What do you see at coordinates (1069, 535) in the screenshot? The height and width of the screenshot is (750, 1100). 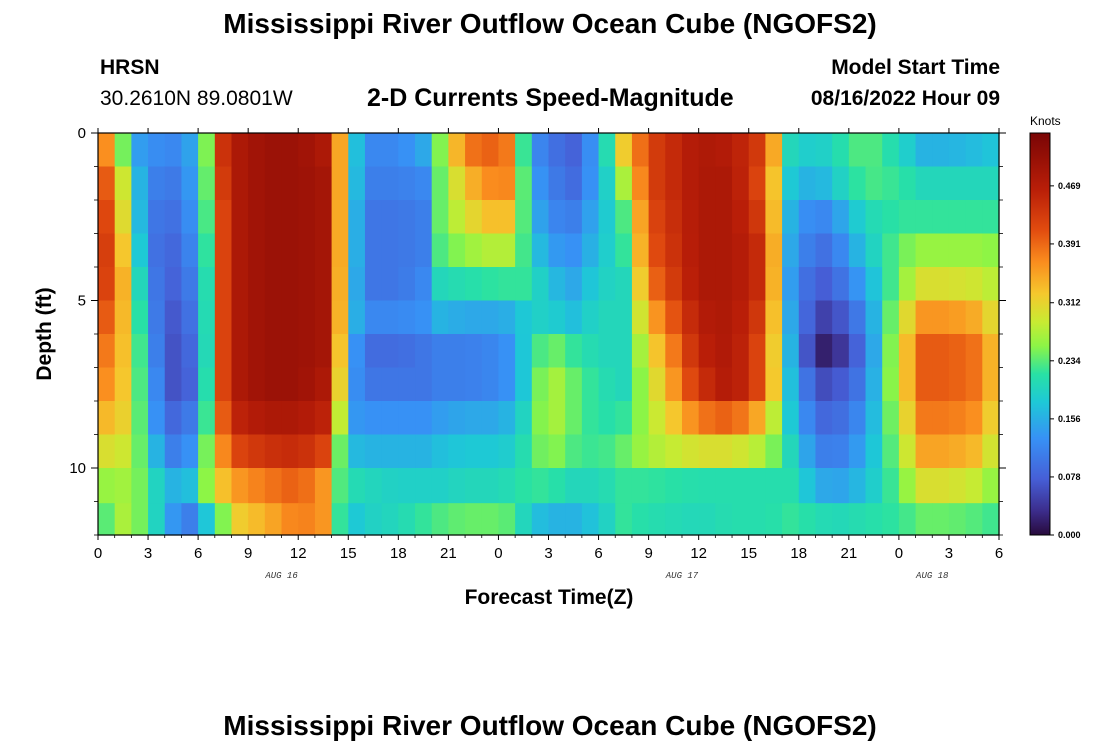 I see `colorbar-tick-label: 0.000` at bounding box center [1069, 535].